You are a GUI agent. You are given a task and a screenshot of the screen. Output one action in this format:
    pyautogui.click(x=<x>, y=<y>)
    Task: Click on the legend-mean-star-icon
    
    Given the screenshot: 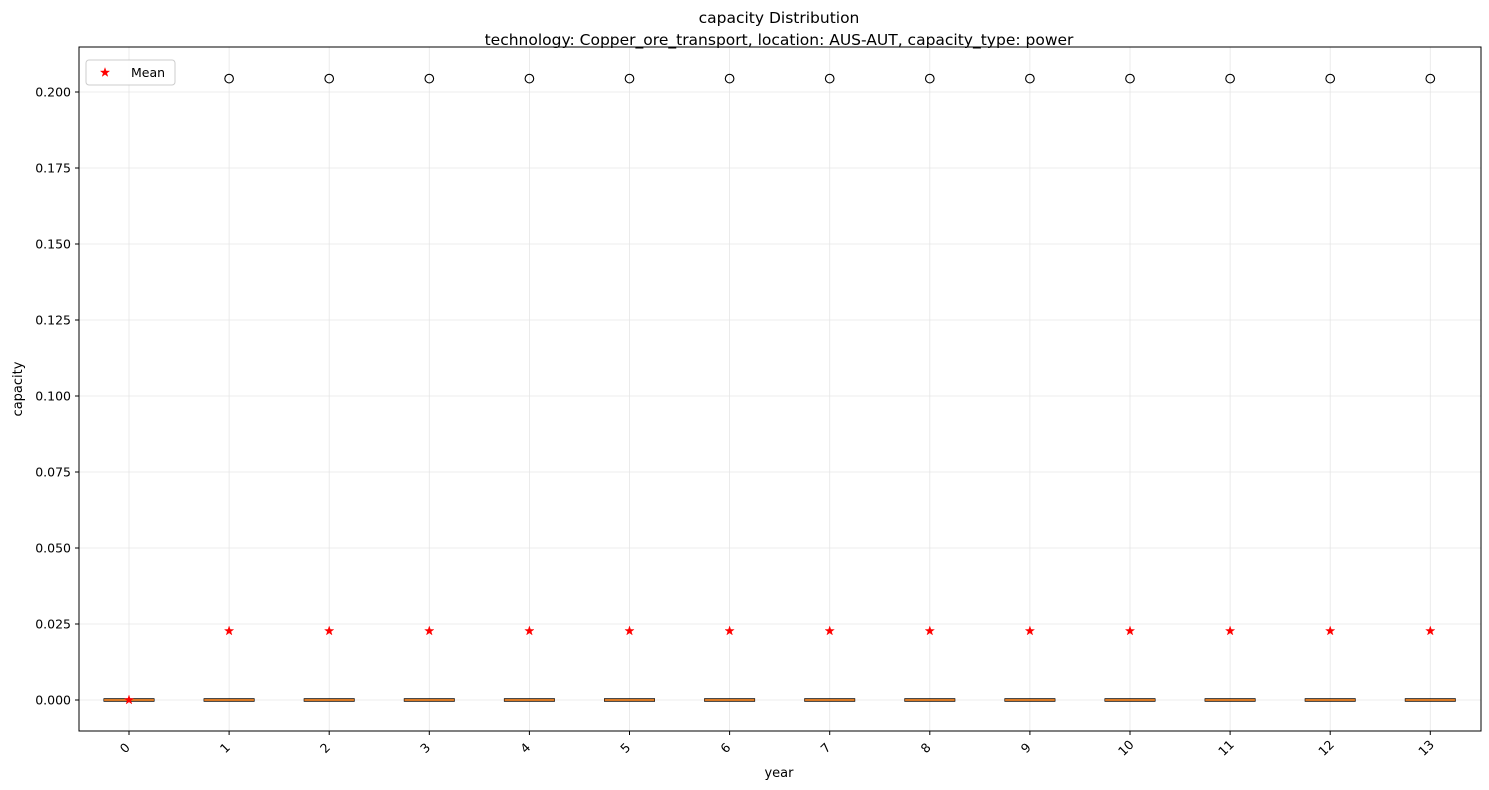 What is the action you would take?
    pyautogui.click(x=105, y=72)
    